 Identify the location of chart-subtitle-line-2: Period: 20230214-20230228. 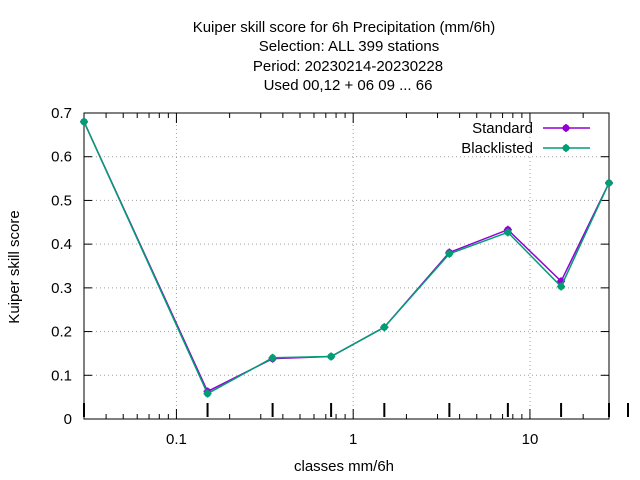
(348, 66).